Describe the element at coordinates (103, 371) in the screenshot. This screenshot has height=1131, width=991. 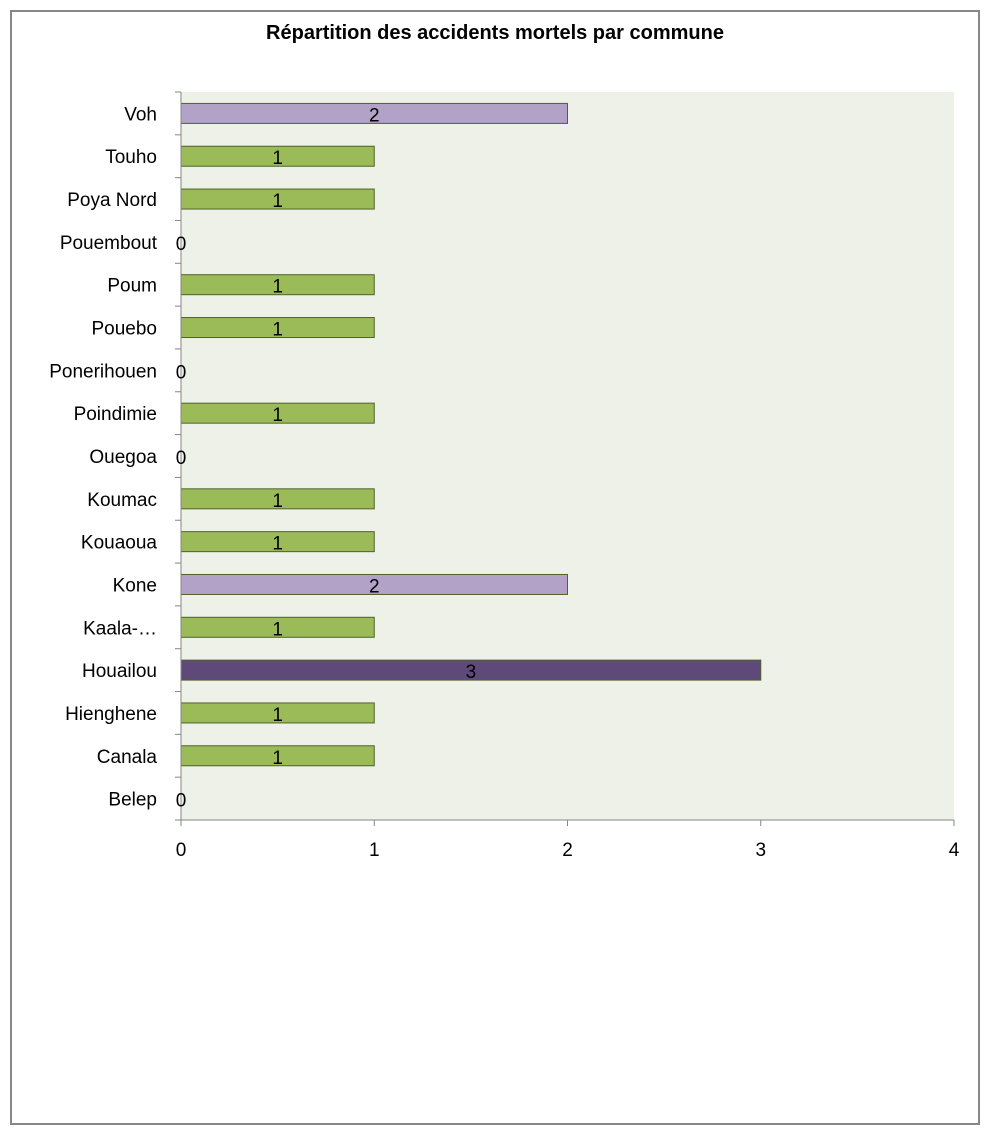
I see `category-label: Ponerihouen` at that location.